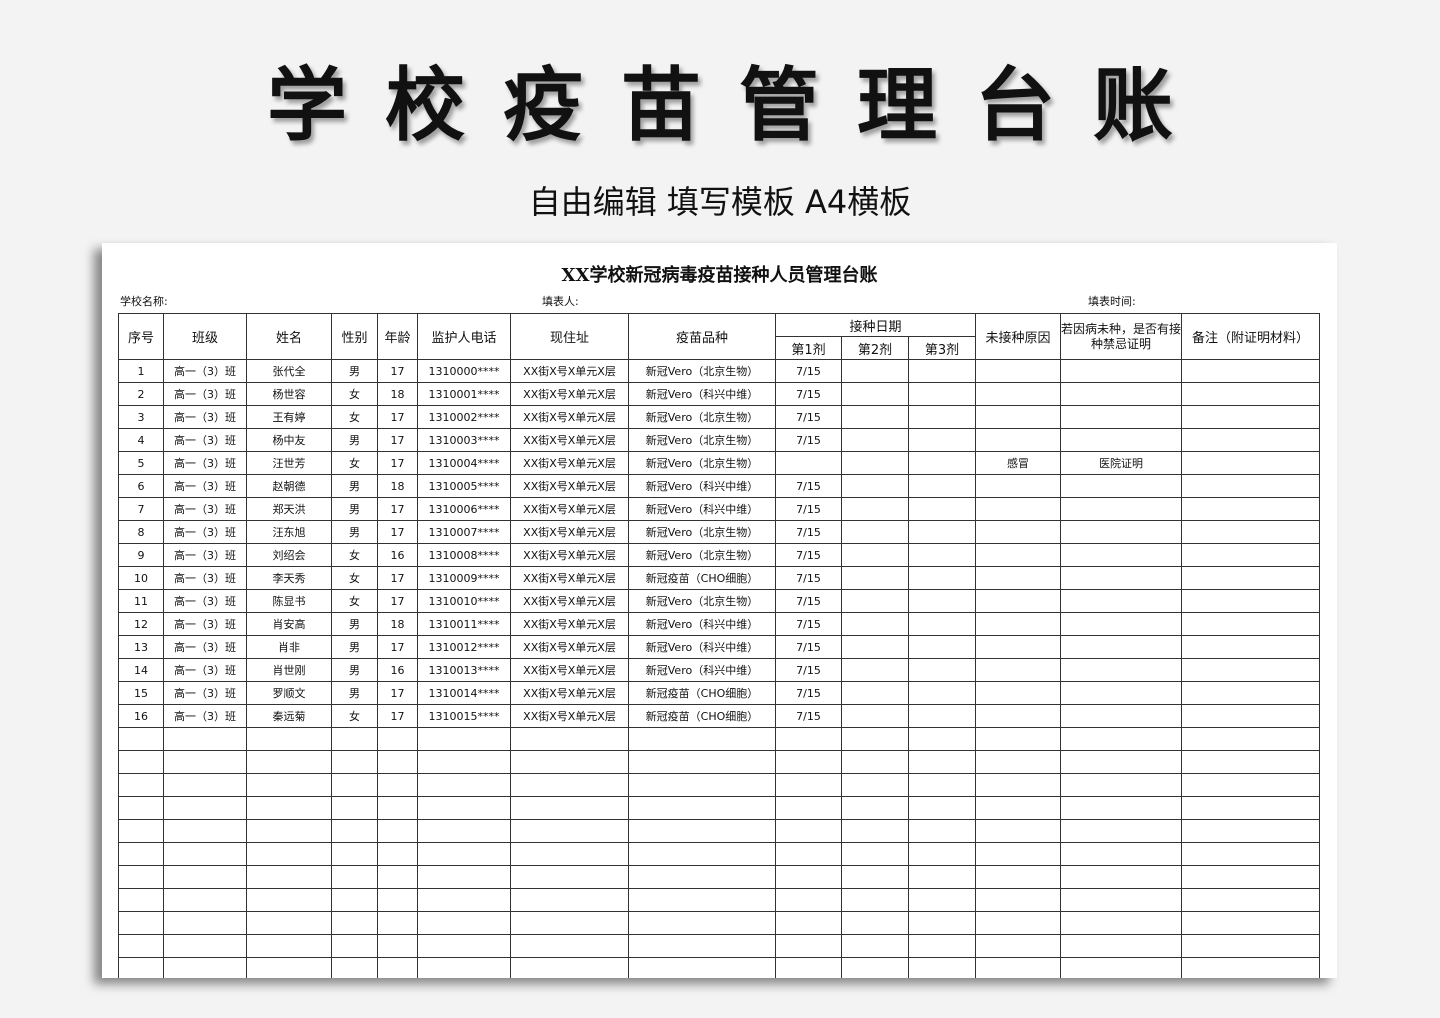 This screenshot has height=1018, width=1440. What do you see at coordinates (141, 463) in the screenshot?
I see `cell-no: 5` at bounding box center [141, 463].